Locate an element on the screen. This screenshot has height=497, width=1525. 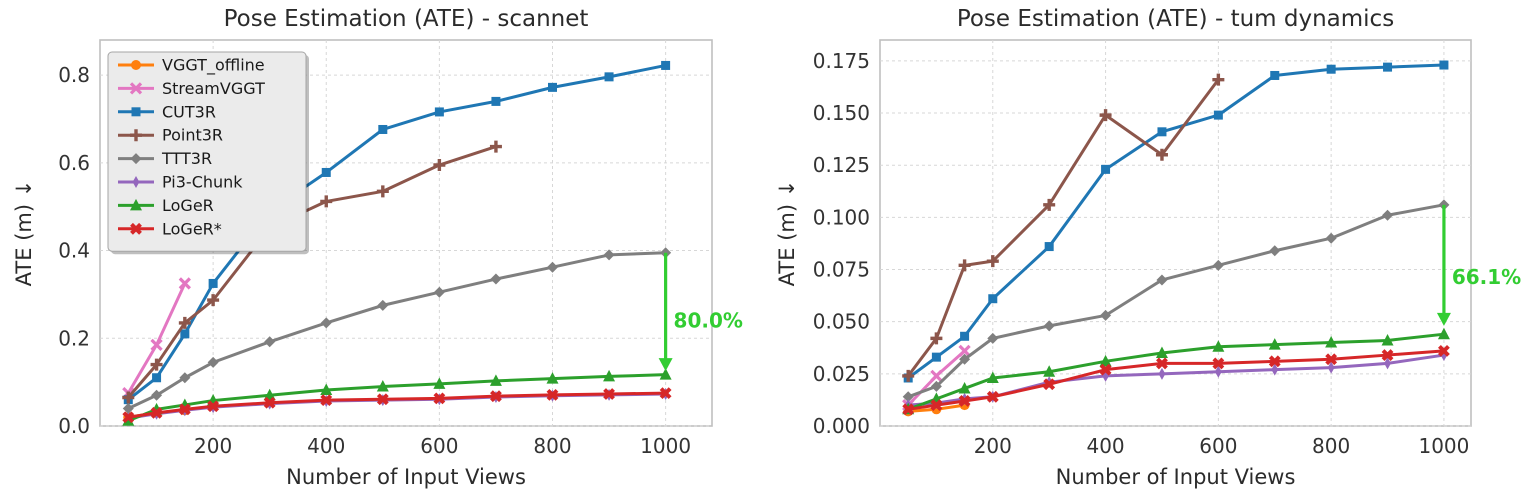
x-tick-label: 600 is located at coordinates (439, 446).